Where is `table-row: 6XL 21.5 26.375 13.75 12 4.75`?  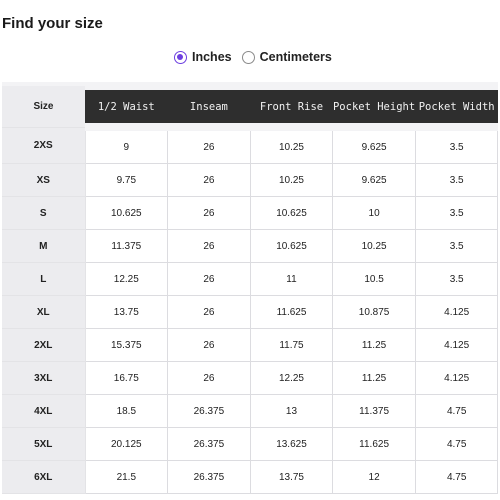
table-row: 6XL 21.5 26.375 13.75 12 4.75 is located at coordinates (250, 477).